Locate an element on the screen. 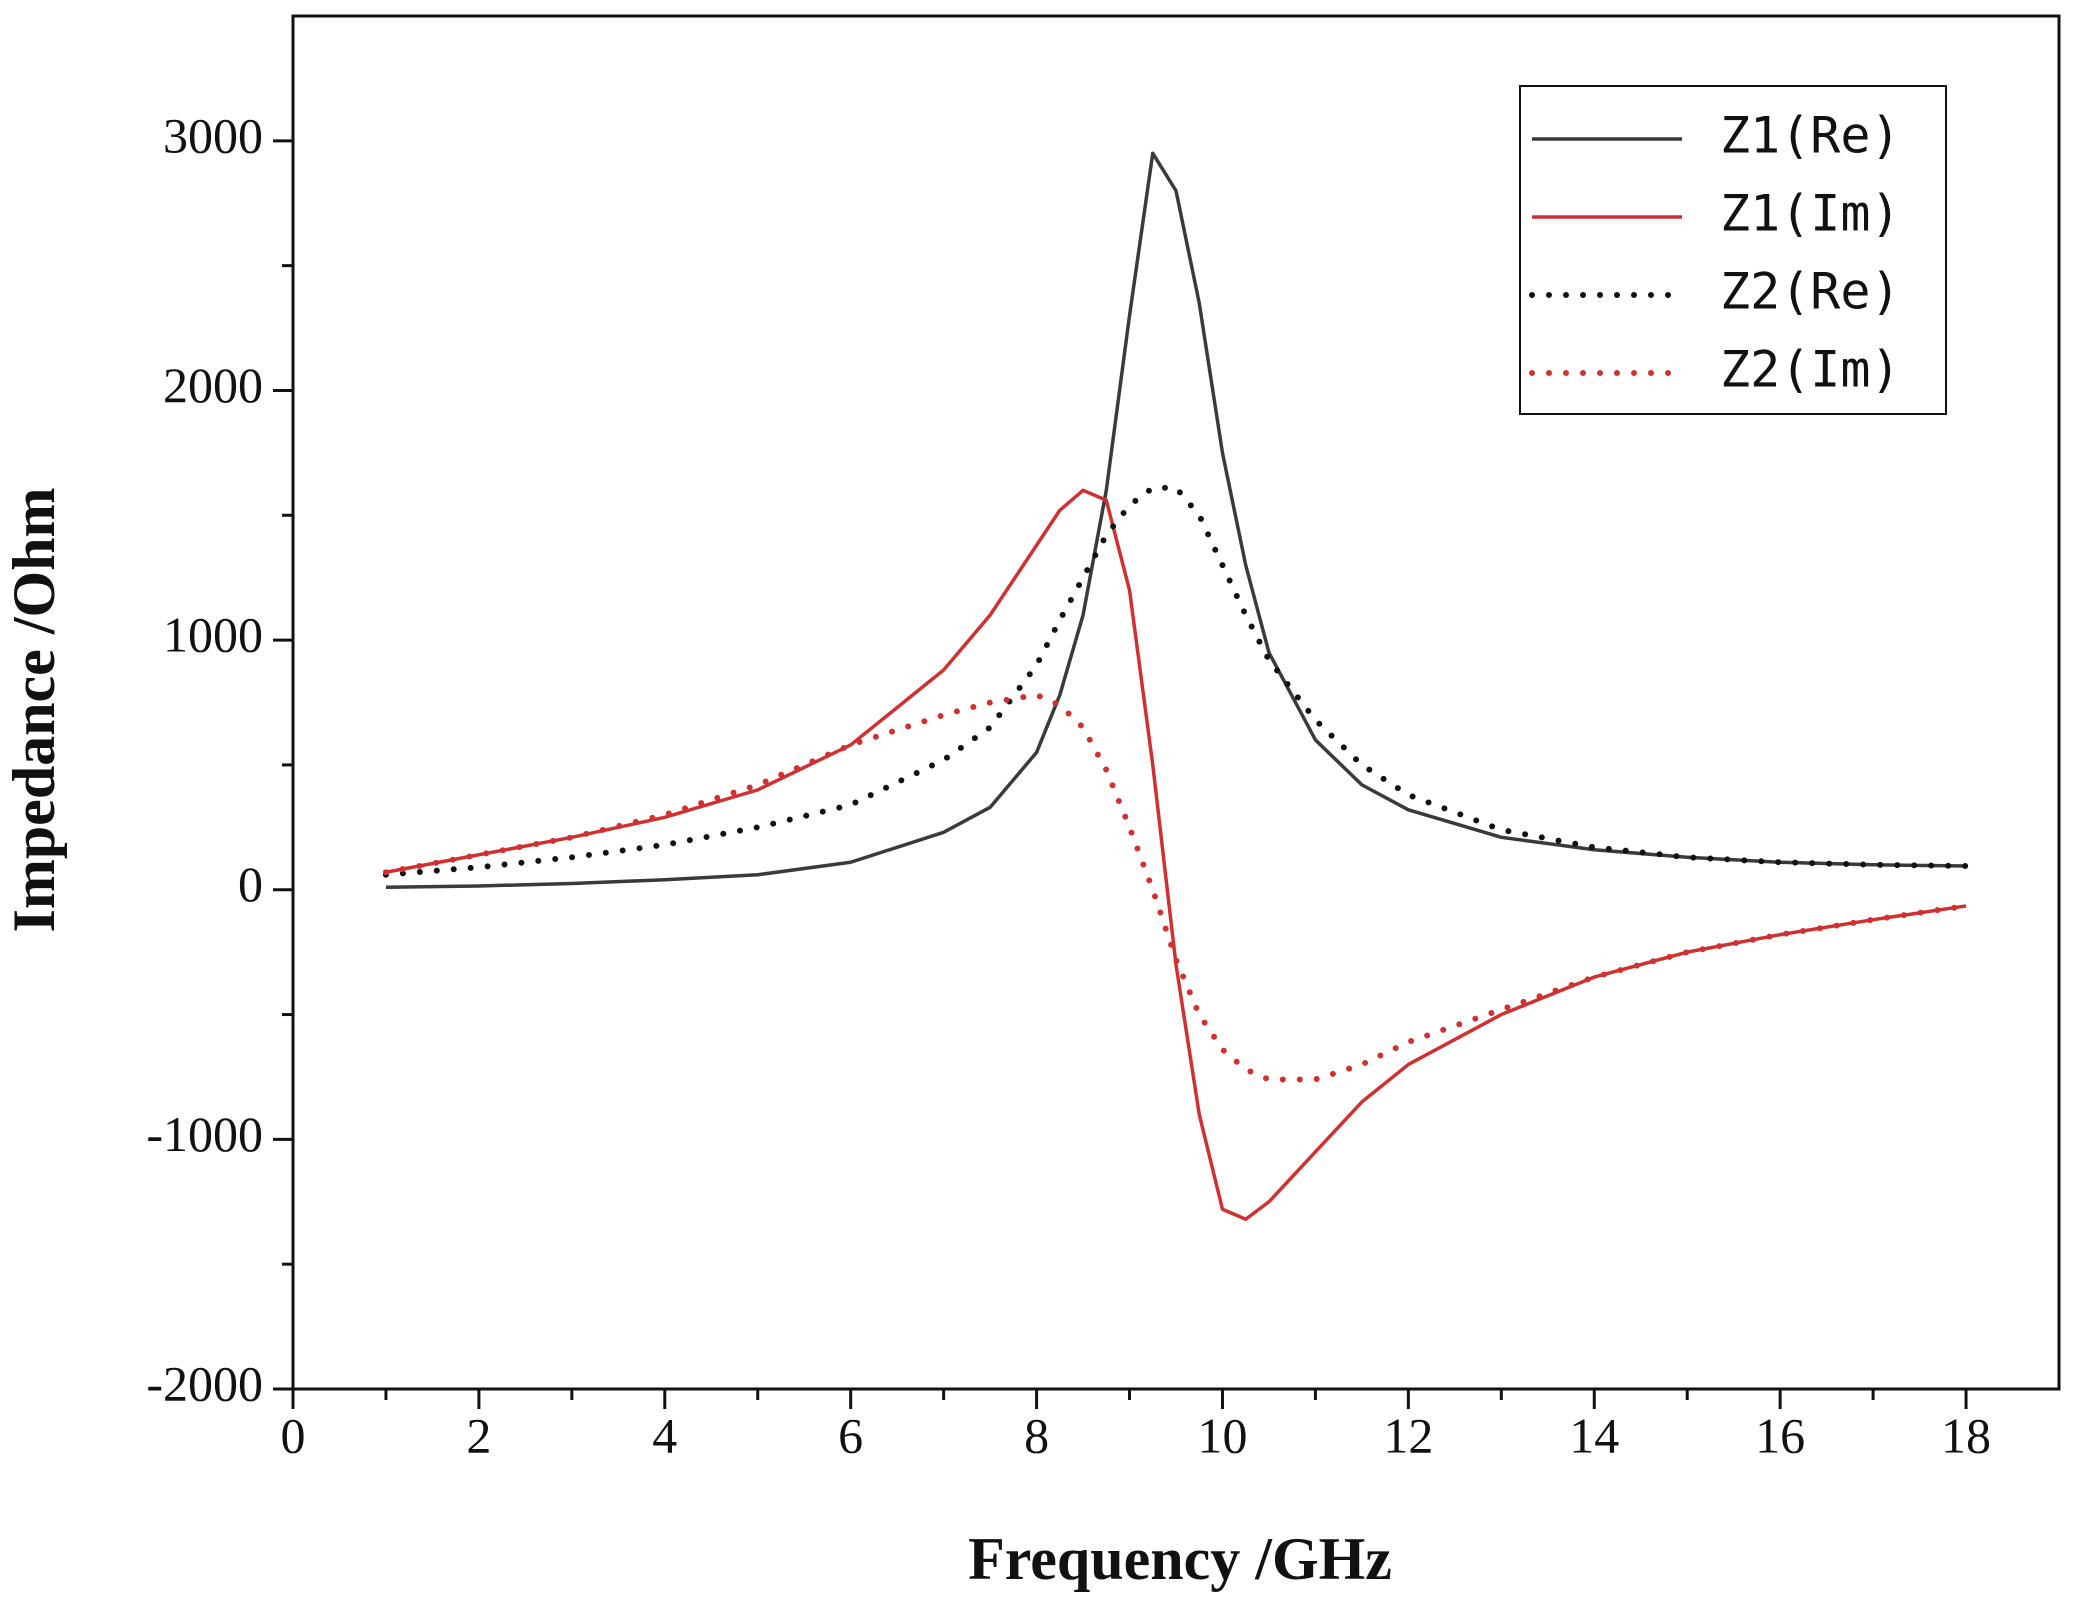 The height and width of the screenshot is (1615, 2075). legend-label: Z1(Re) is located at coordinates (1810, 136).